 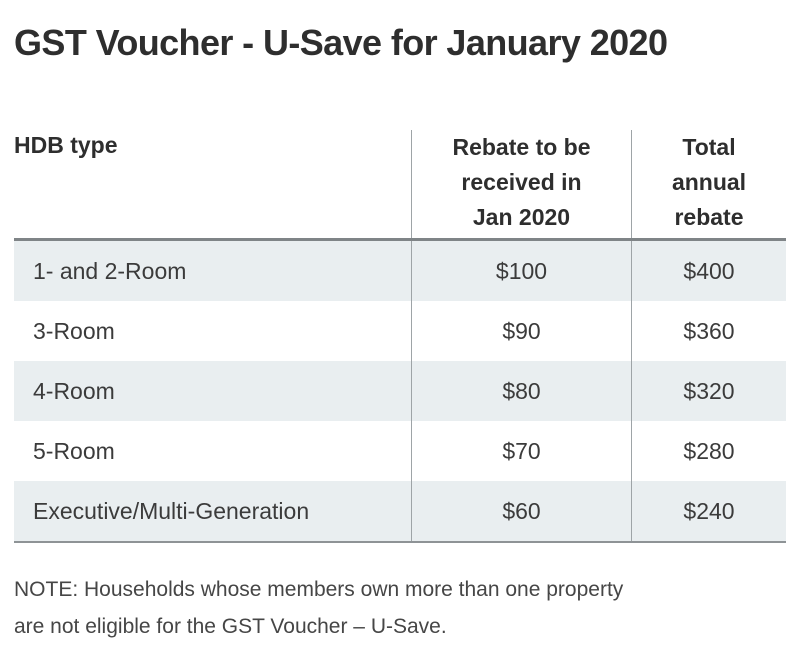 I want to click on hdb-type-cell: 4-Room, so click(x=213, y=391).